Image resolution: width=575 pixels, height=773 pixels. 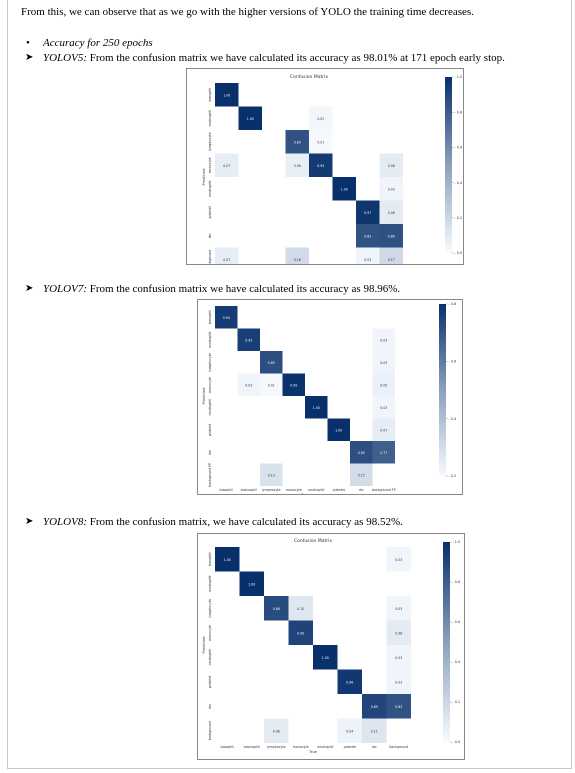 I want to click on y-tick-label: neutrophil, so click(x=210, y=189).